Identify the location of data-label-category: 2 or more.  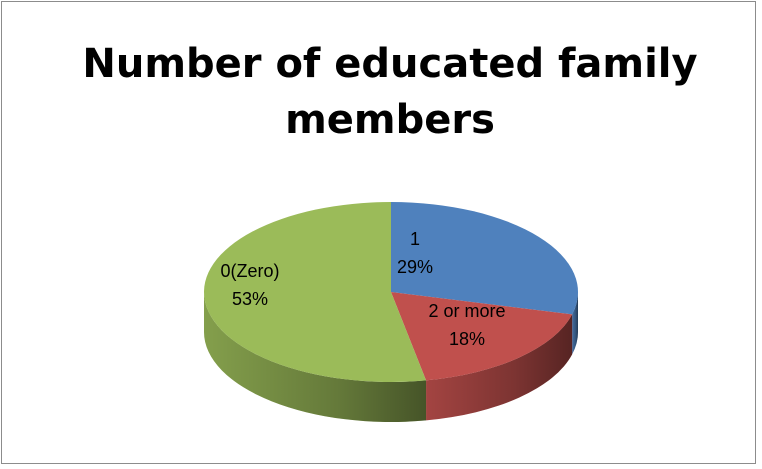
(466, 311).